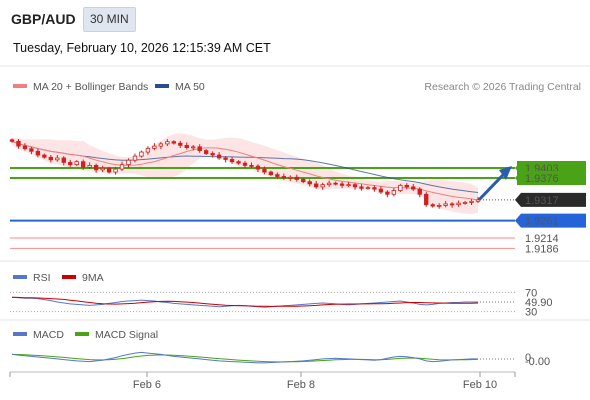 This screenshot has height=400, width=590. What do you see at coordinates (20, 277) in the screenshot?
I see `rsi-legend-swatch` at bounding box center [20, 277].